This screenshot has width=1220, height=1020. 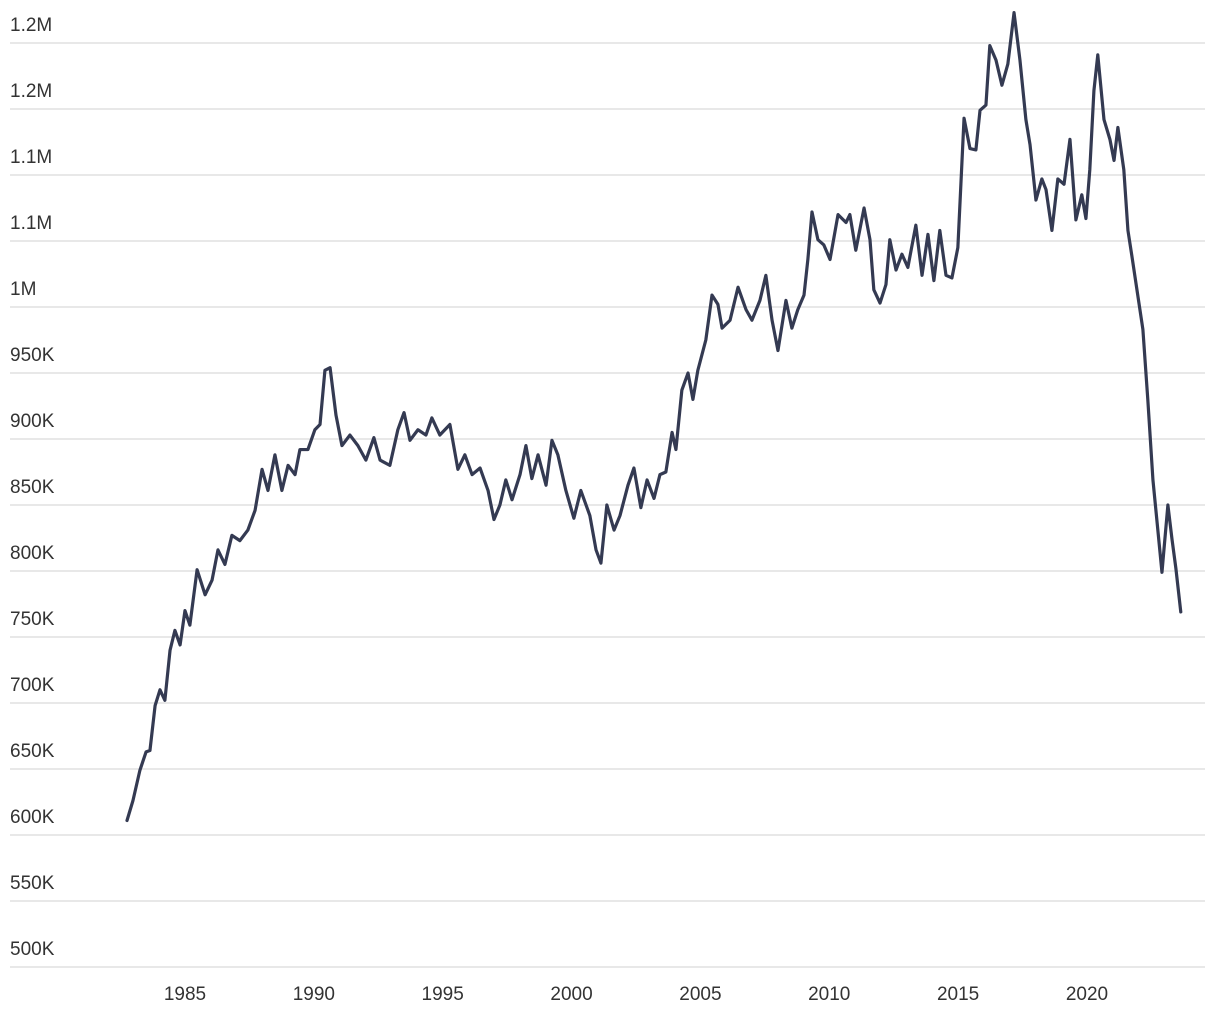 What do you see at coordinates (1087, 994) in the screenshot?
I see `x-tick-label: 2020` at bounding box center [1087, 994].